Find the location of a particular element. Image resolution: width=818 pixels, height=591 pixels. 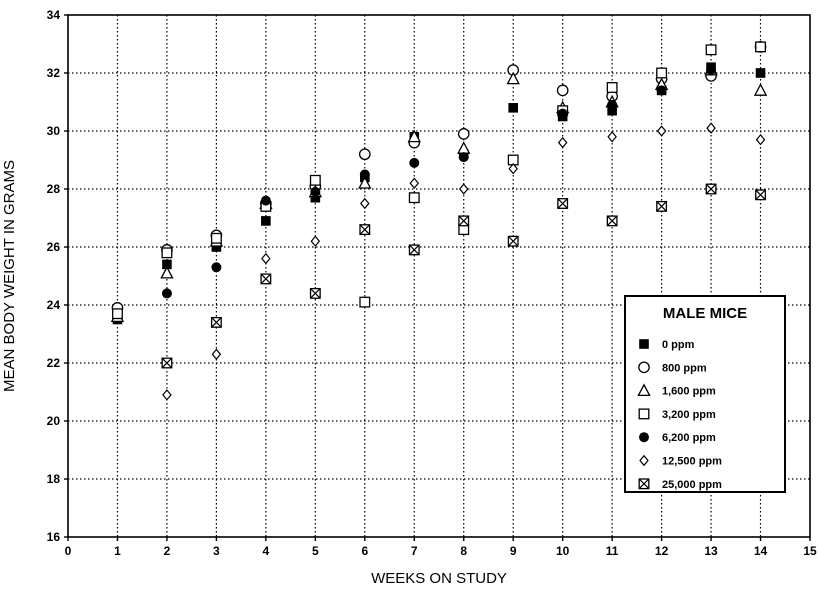

x-tick-label: 6 is located at coordinates (364, 551).